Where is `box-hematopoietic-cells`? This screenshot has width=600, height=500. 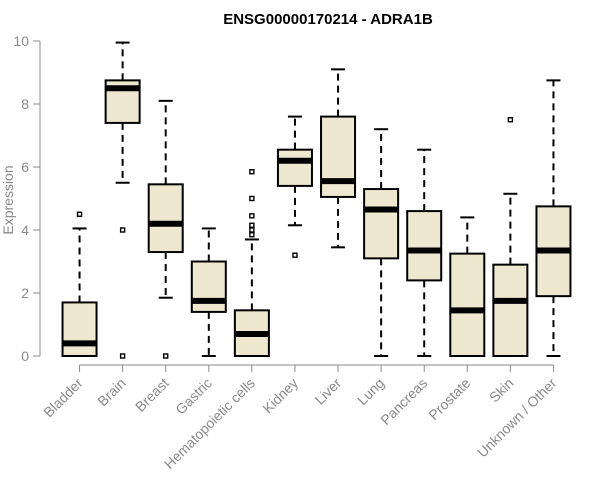 box-hematopoietic-cells is located at coordinates (251, 263).